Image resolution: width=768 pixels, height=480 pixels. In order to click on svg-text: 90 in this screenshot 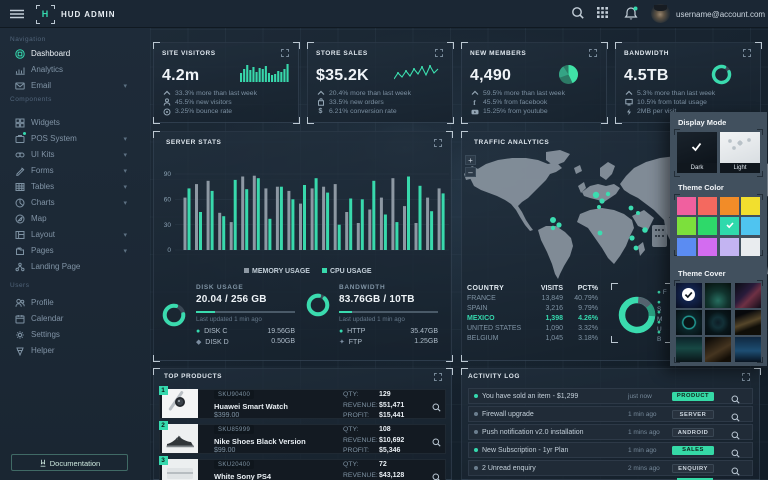, I will do `click(168, 174)`.